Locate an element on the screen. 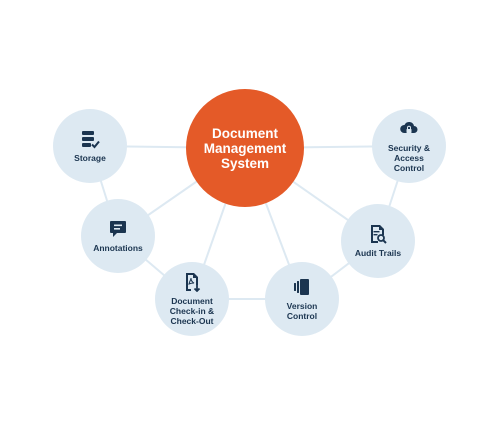  node-audit-trails: Audit Trails is located at coordinates (378, 241).